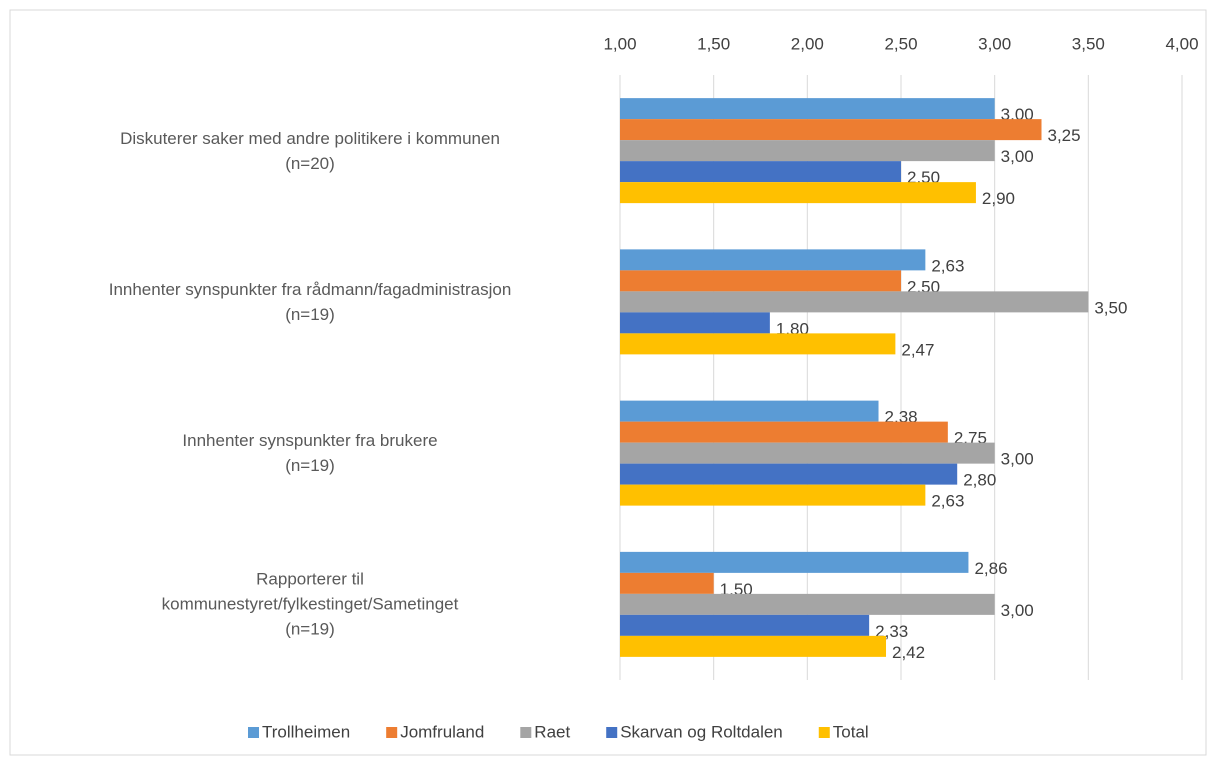 The image size is (1216, 764). What do you see at coordinates (619, 43) in the screenshot?
I see `x-tick-label: 1,00` at bounding box center [619, 43].